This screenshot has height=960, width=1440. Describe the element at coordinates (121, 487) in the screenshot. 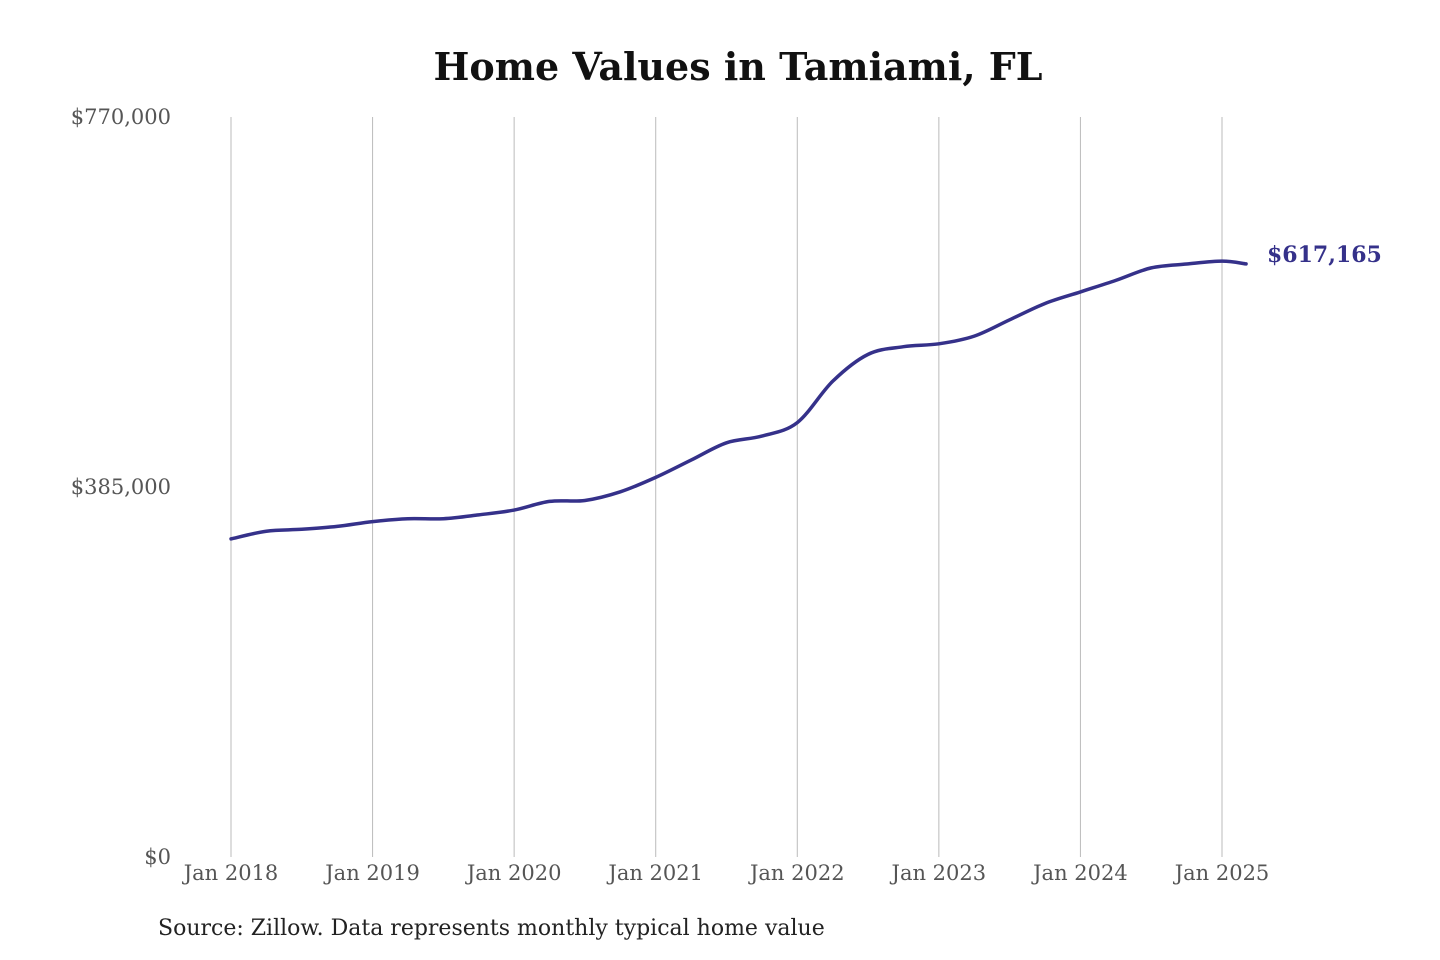

I see `y-tick-label: $385,000` at that location.